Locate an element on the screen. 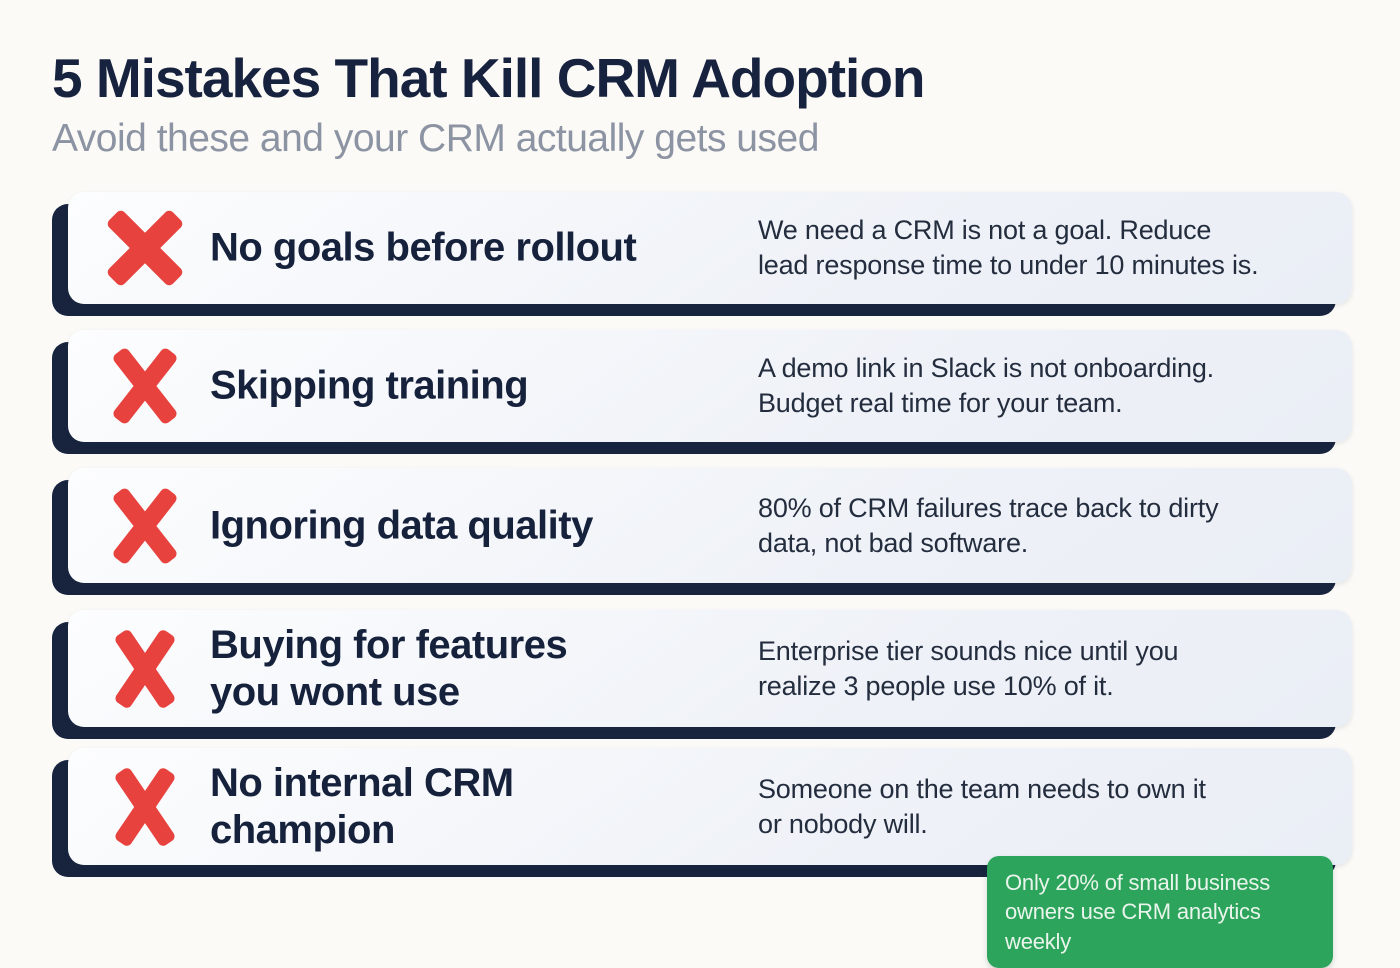 Image resolution: width=1400 pixels, height=968 pixels. mistake-title: No internal CRM champion is located at coordinates (362, 806).